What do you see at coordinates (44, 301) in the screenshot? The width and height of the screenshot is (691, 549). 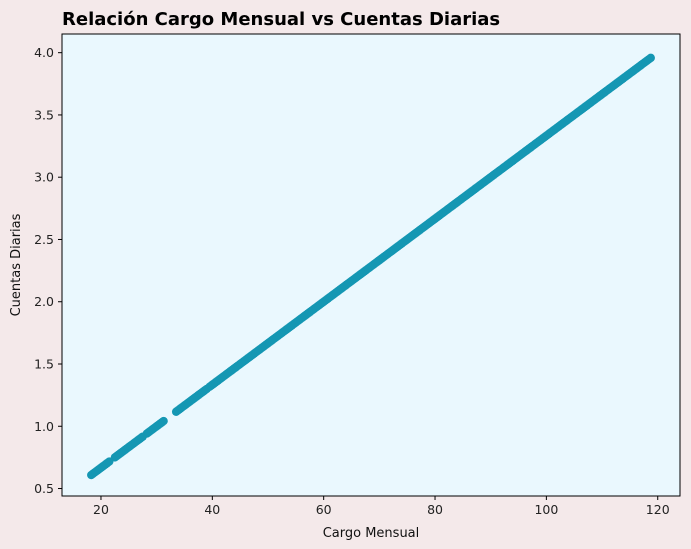 I see `y-tick-label: 2.0` at bounding box center [44, 301].